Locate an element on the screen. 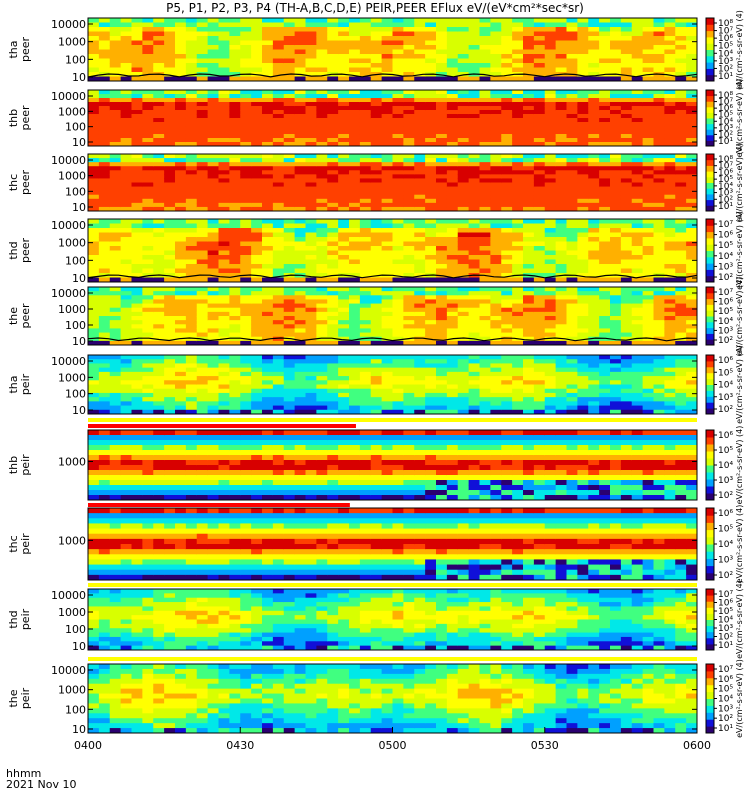 The height and width of the screenshot is (800, 750). y-axis-label: the is located at coordinates (13, 698).